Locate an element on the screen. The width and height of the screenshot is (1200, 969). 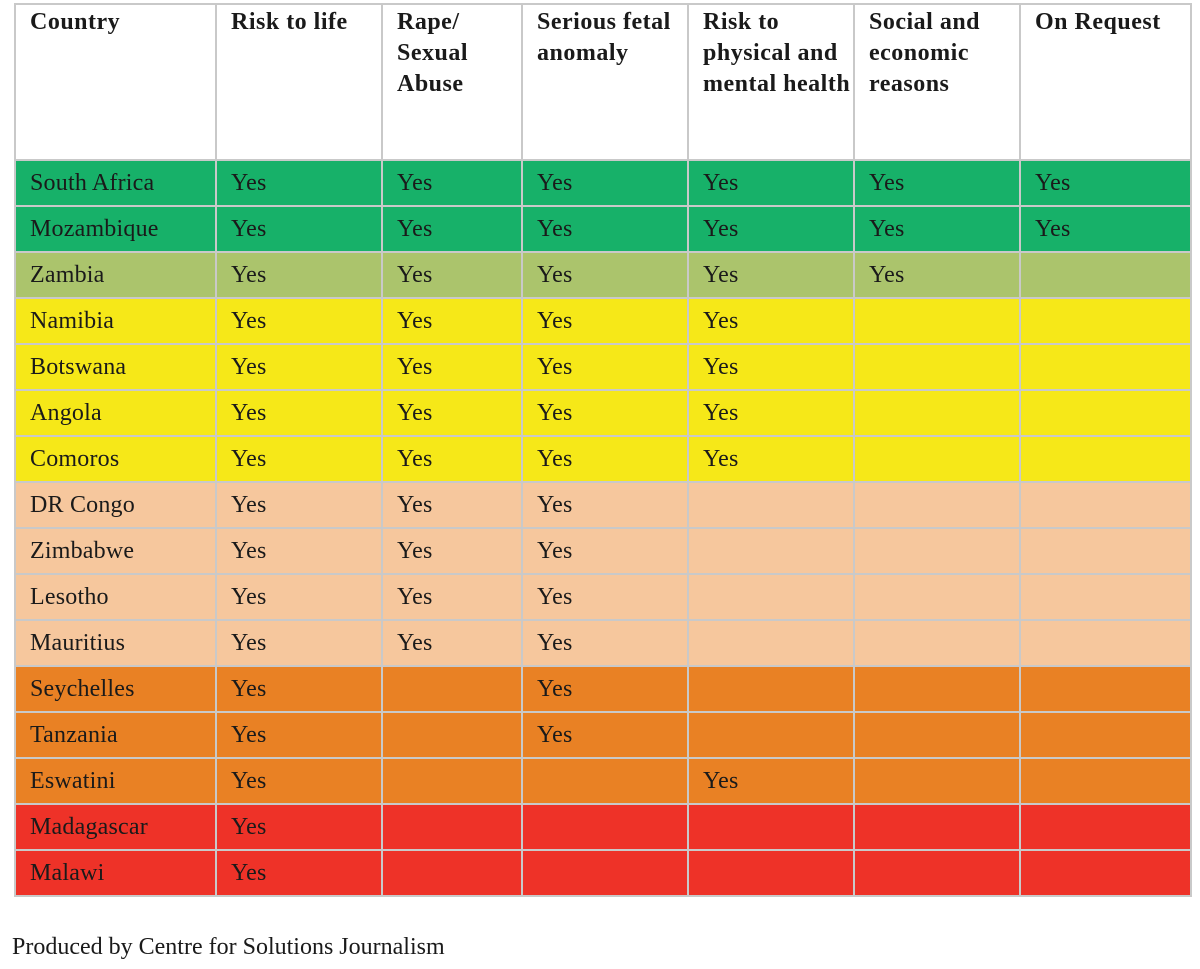
header-serious-fetal-anomaly: Serious fetal anomaly is located at coordinates (605, 82).